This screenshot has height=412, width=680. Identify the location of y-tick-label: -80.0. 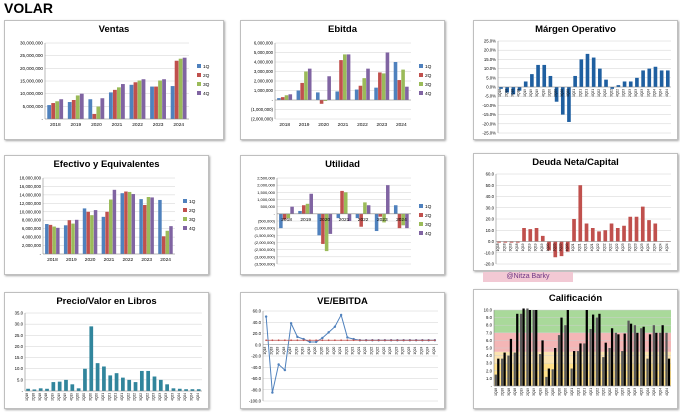
(256, 389).